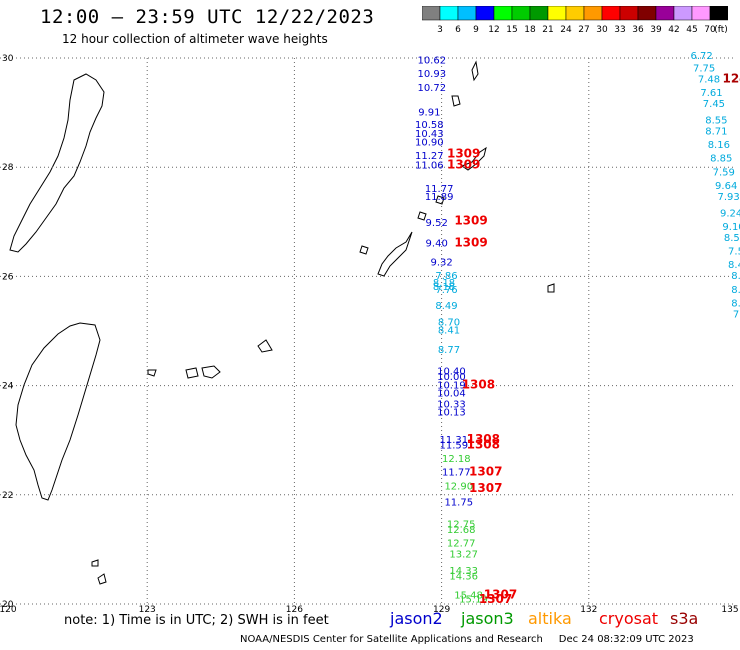 The width and height of the screenshot is (740, 650). What do you see at coordinates (461, 530) in the screenshot?
I see `wave-height-label-jason3: 12.68` at bounding box center [461, 530].